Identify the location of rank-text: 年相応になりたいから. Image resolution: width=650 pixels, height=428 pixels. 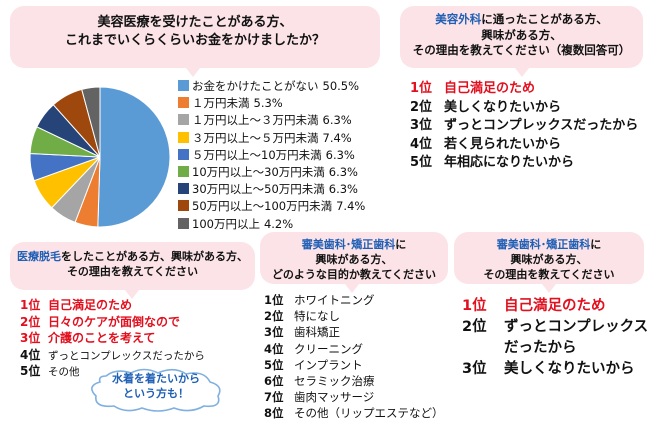
(509, 162).